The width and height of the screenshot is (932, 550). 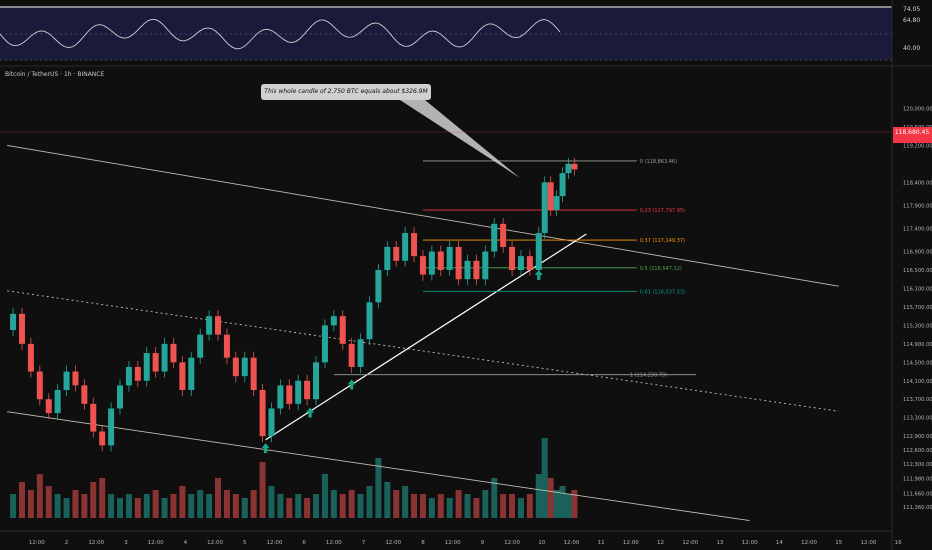 I want to click on fib-label: 1 (114,230.79), so click(x=648, y=376).